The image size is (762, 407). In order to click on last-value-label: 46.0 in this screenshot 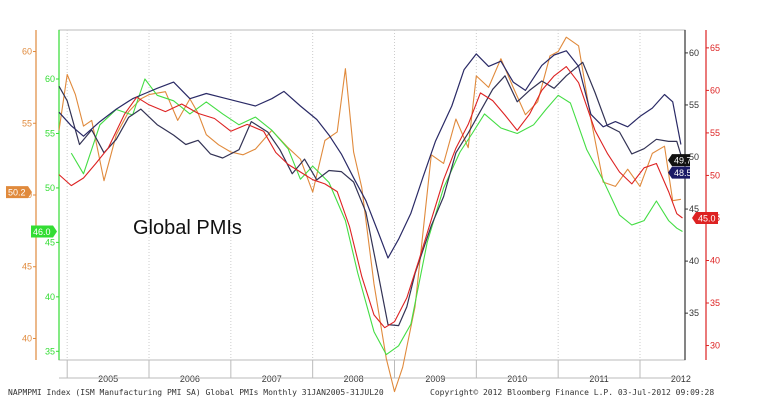, I will do `click(42, 232)`.